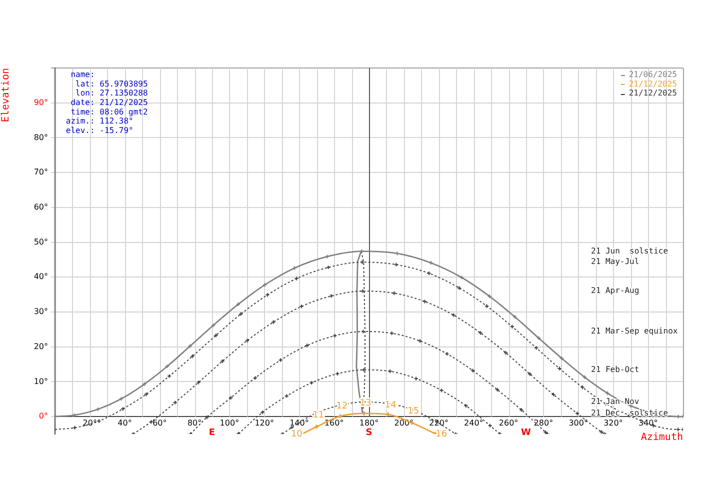 This screenshot has width=704, height=498. I want to click on x-tick-label: 60°, so click(159, 423).